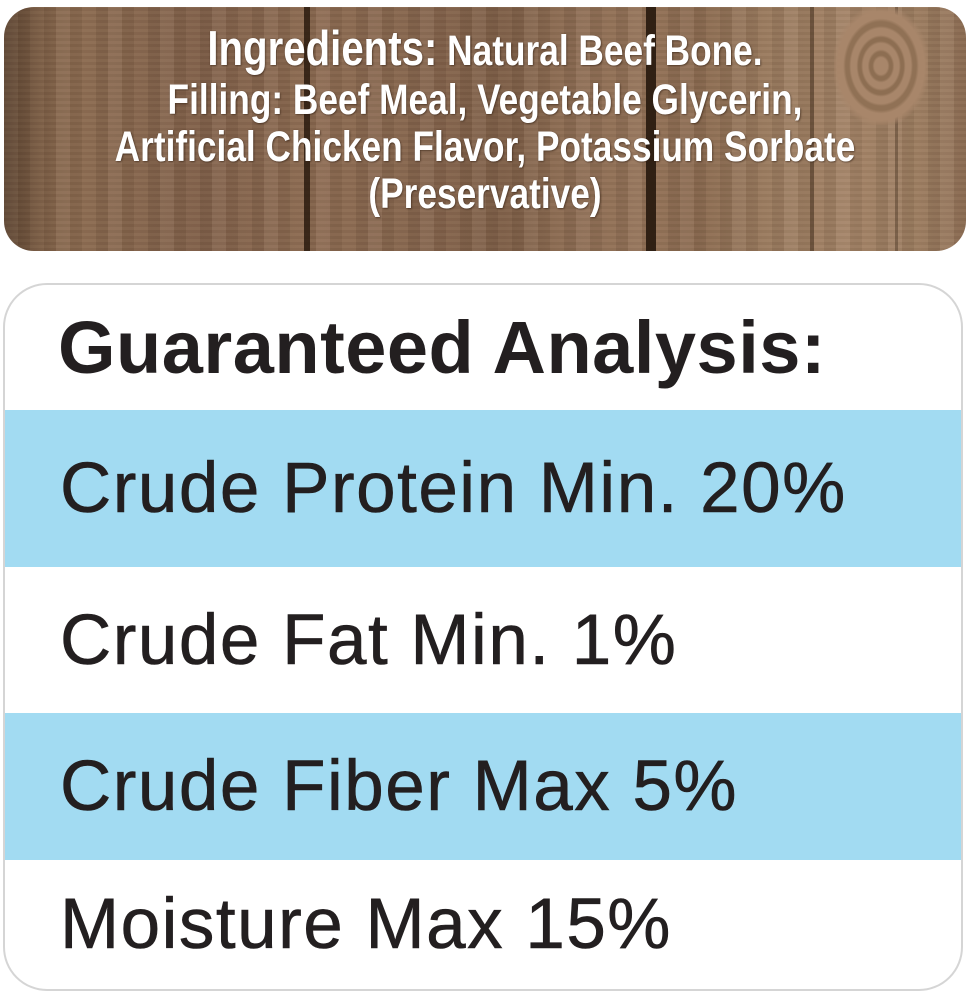  I want to click on ingredients-line-1-text: Natural Beef Bone., so click(605, 51).